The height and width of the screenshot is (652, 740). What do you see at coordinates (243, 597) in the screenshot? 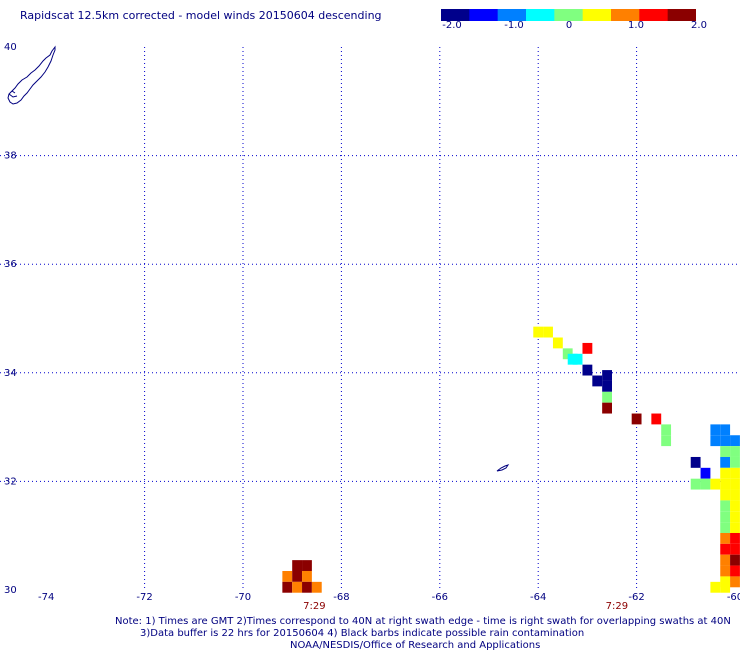
I see `longitude-label: -70` at bounding box center [243, 597].